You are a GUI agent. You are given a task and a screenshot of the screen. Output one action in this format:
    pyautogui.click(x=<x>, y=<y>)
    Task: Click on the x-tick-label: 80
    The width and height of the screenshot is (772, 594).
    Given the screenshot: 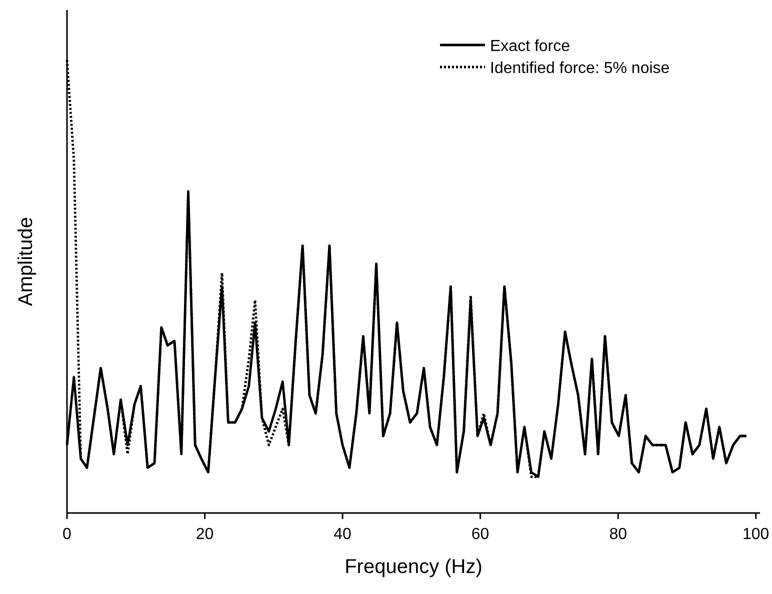 What is the action you would take?
    pyautogui.click(x=618, y=534)
    